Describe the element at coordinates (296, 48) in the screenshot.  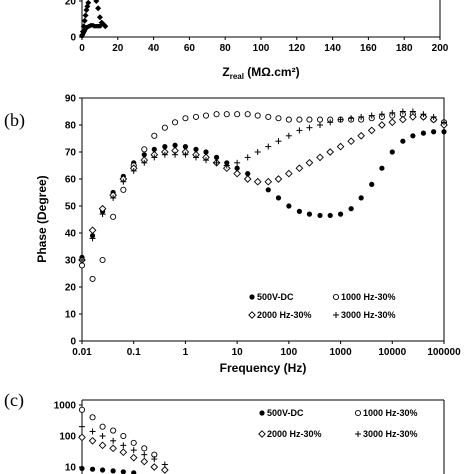
I see `x-tick-label: 120` at that location.